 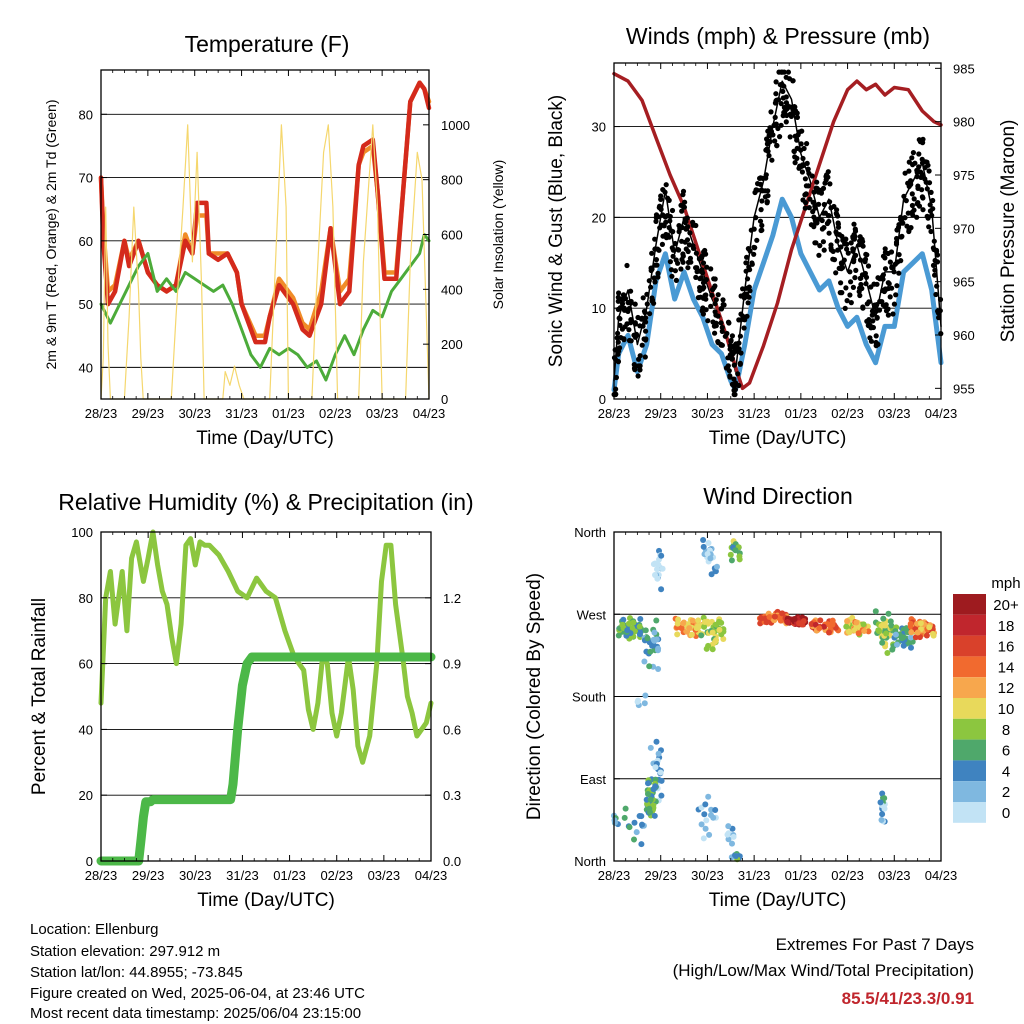 I want to click on x-tick-label: 31/23, so click(x=241, y=413).